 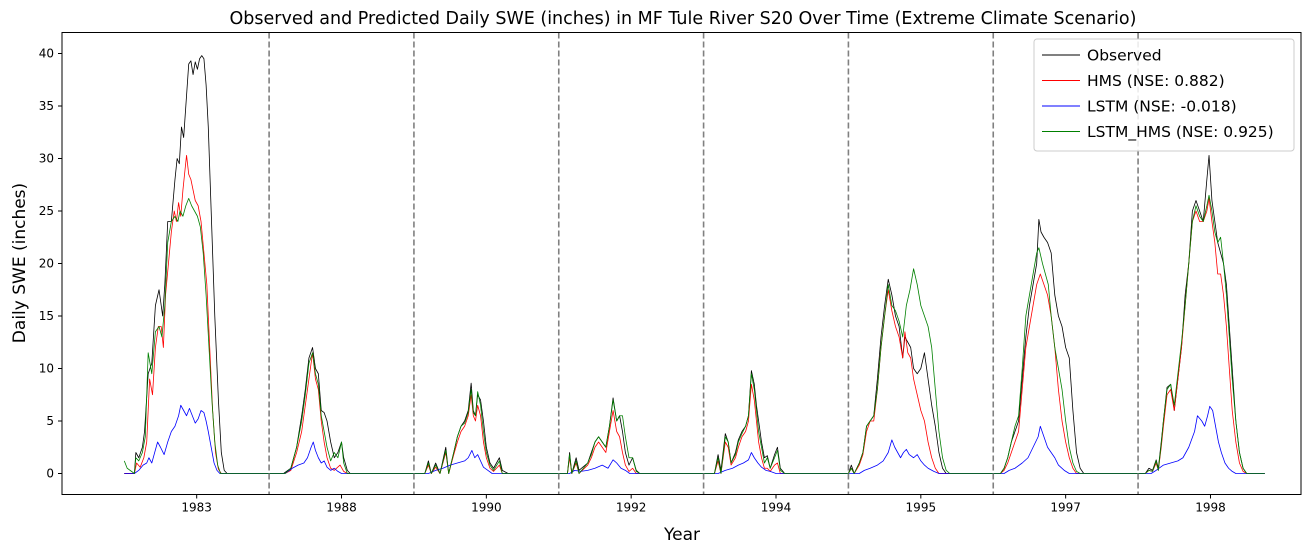 I want to click on legend-box, so click(x=1164, y=95).